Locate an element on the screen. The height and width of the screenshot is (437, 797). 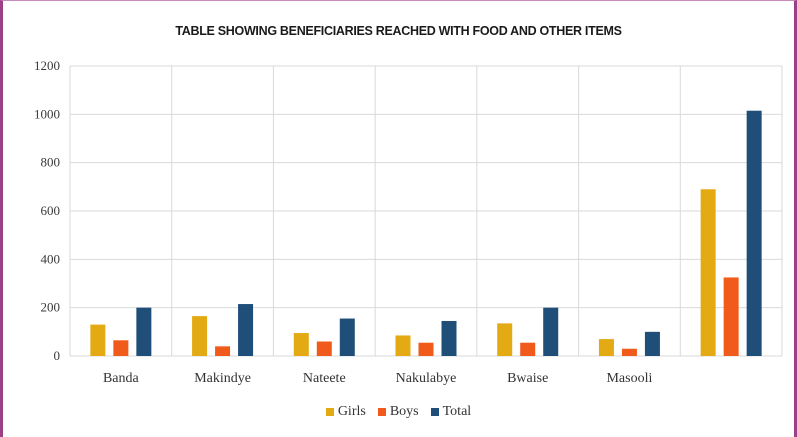
y-tick-label: 600 is located at coordinates (51, 210).